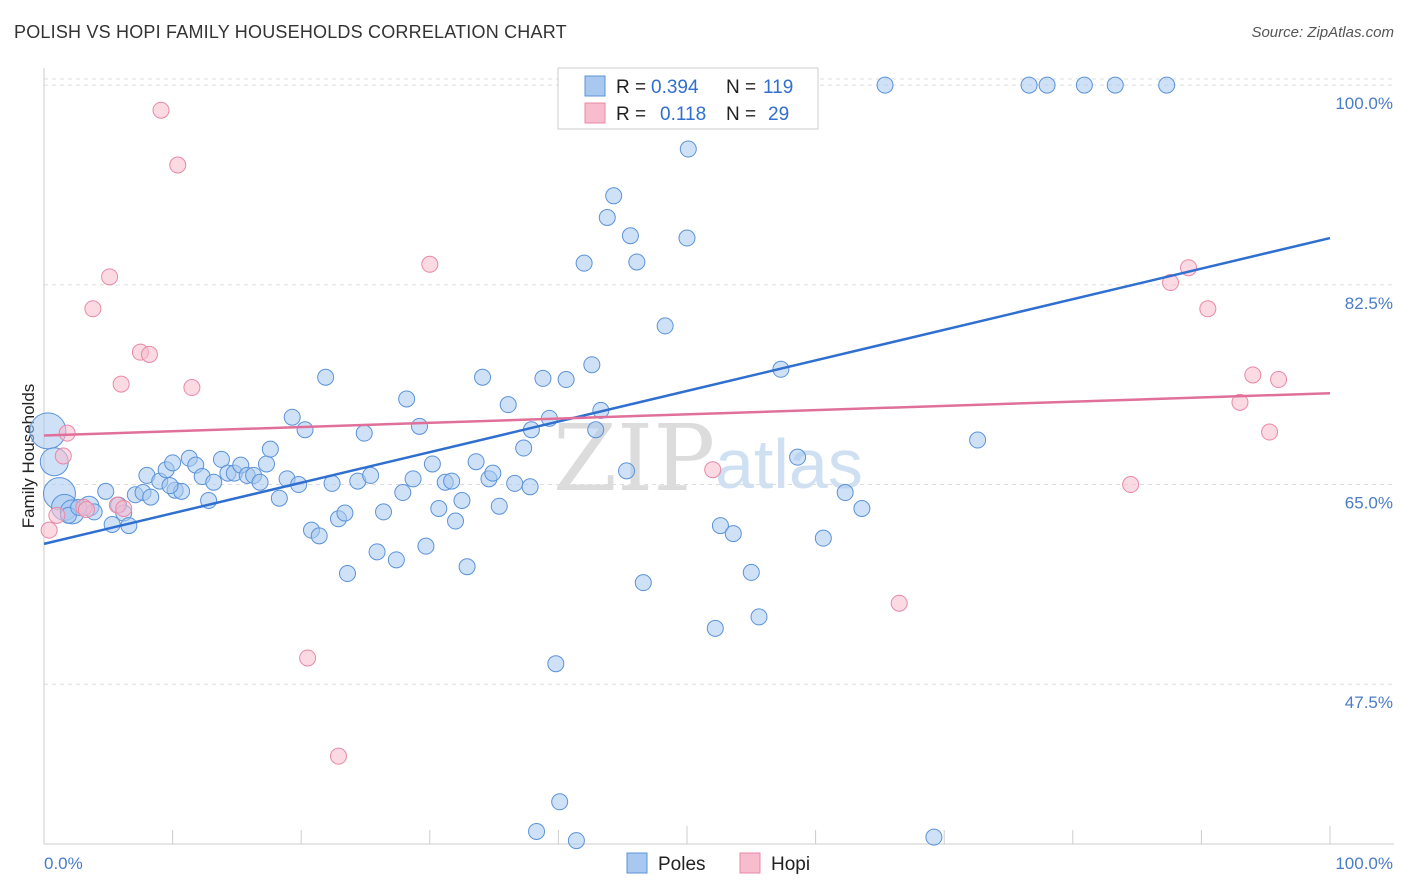  I want to click on y-tick-labels: 47.5% 65.0% 82.5% 100.0%, so click(1364, 403).